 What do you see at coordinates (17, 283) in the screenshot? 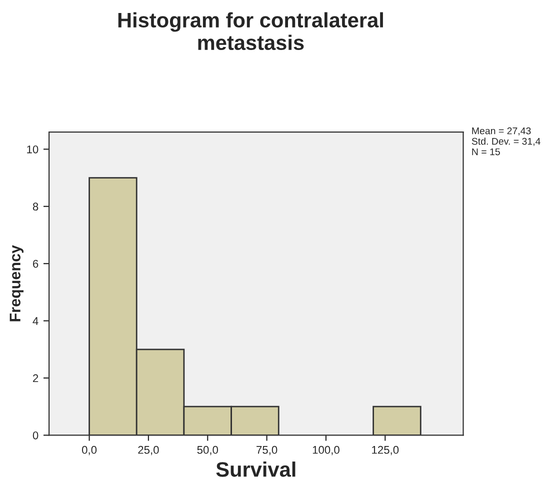
I see `y-axis-title: Frequency` at bounding box center [17, 283].